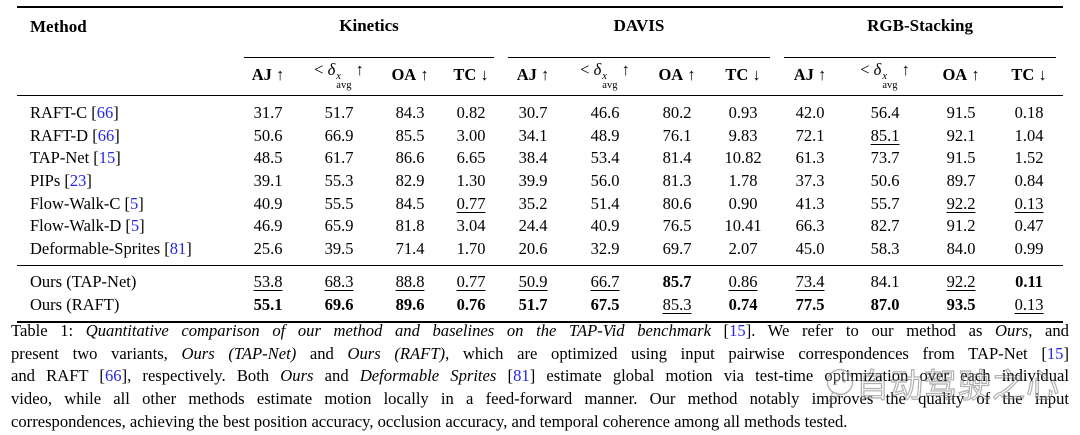 The height and width of the screenshot is (435, 1080). Describe the element at coordinates (605, 203) in the screenshot. I see `metric-cell: 51.4` at that location.